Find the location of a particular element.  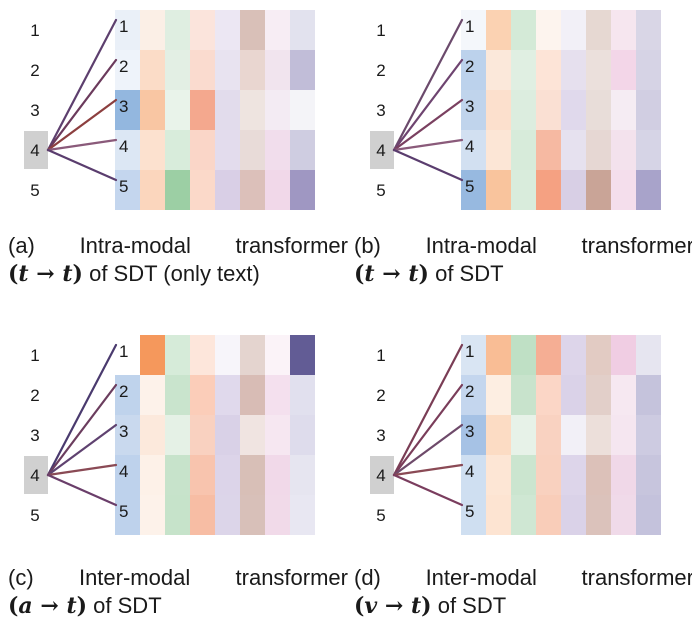

caption-a-tail: of SDT (only text) is located at coordinates (171, 273).